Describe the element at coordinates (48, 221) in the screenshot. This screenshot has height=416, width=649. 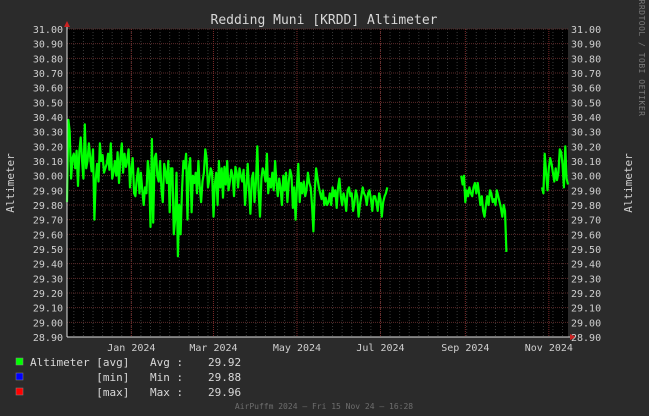
I see `y-tick-label-left: 29.70` at that location.